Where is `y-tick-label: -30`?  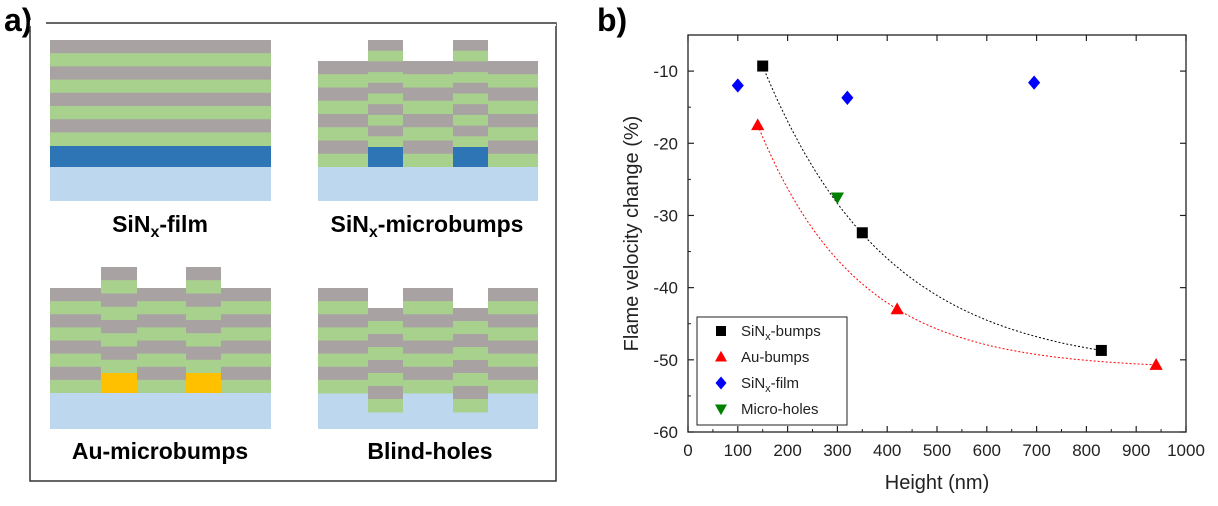
y-tick-label: -30 is located at coordinates (665, 215).